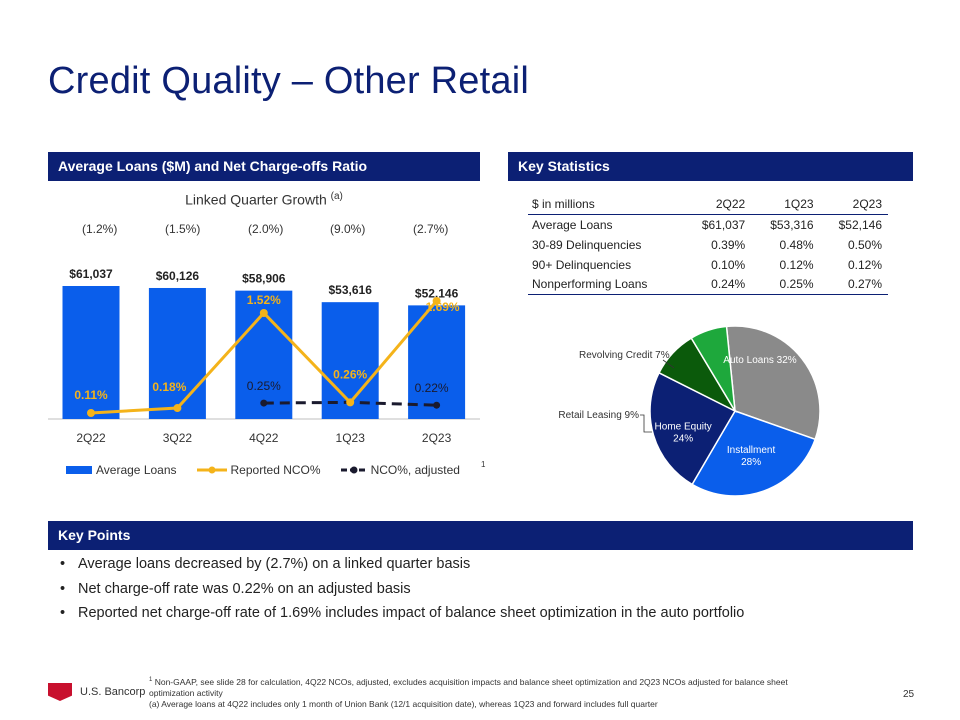 This screenshot has height=720, width=960. What do you see at coordinates (751, 462) in the screenshot?
I see `pie-label-line: 28%` at bounding box center [751, 462].